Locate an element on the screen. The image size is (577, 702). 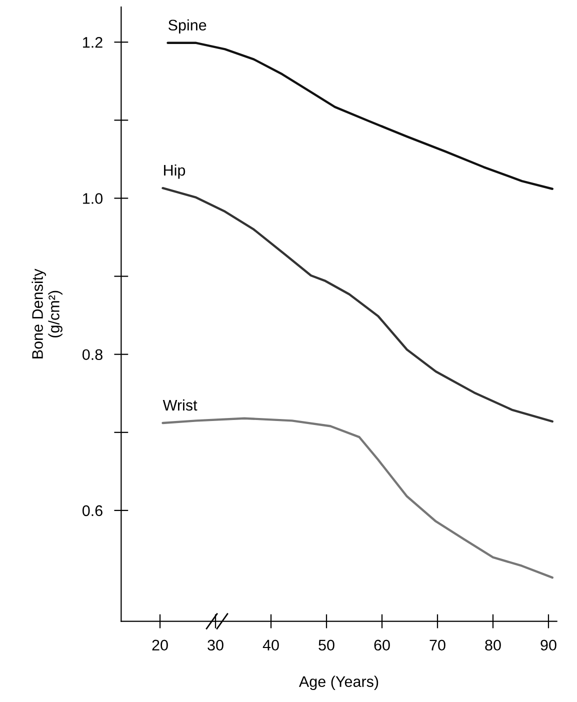
x-tick-label: 70 is located at coordinates (438, 645).